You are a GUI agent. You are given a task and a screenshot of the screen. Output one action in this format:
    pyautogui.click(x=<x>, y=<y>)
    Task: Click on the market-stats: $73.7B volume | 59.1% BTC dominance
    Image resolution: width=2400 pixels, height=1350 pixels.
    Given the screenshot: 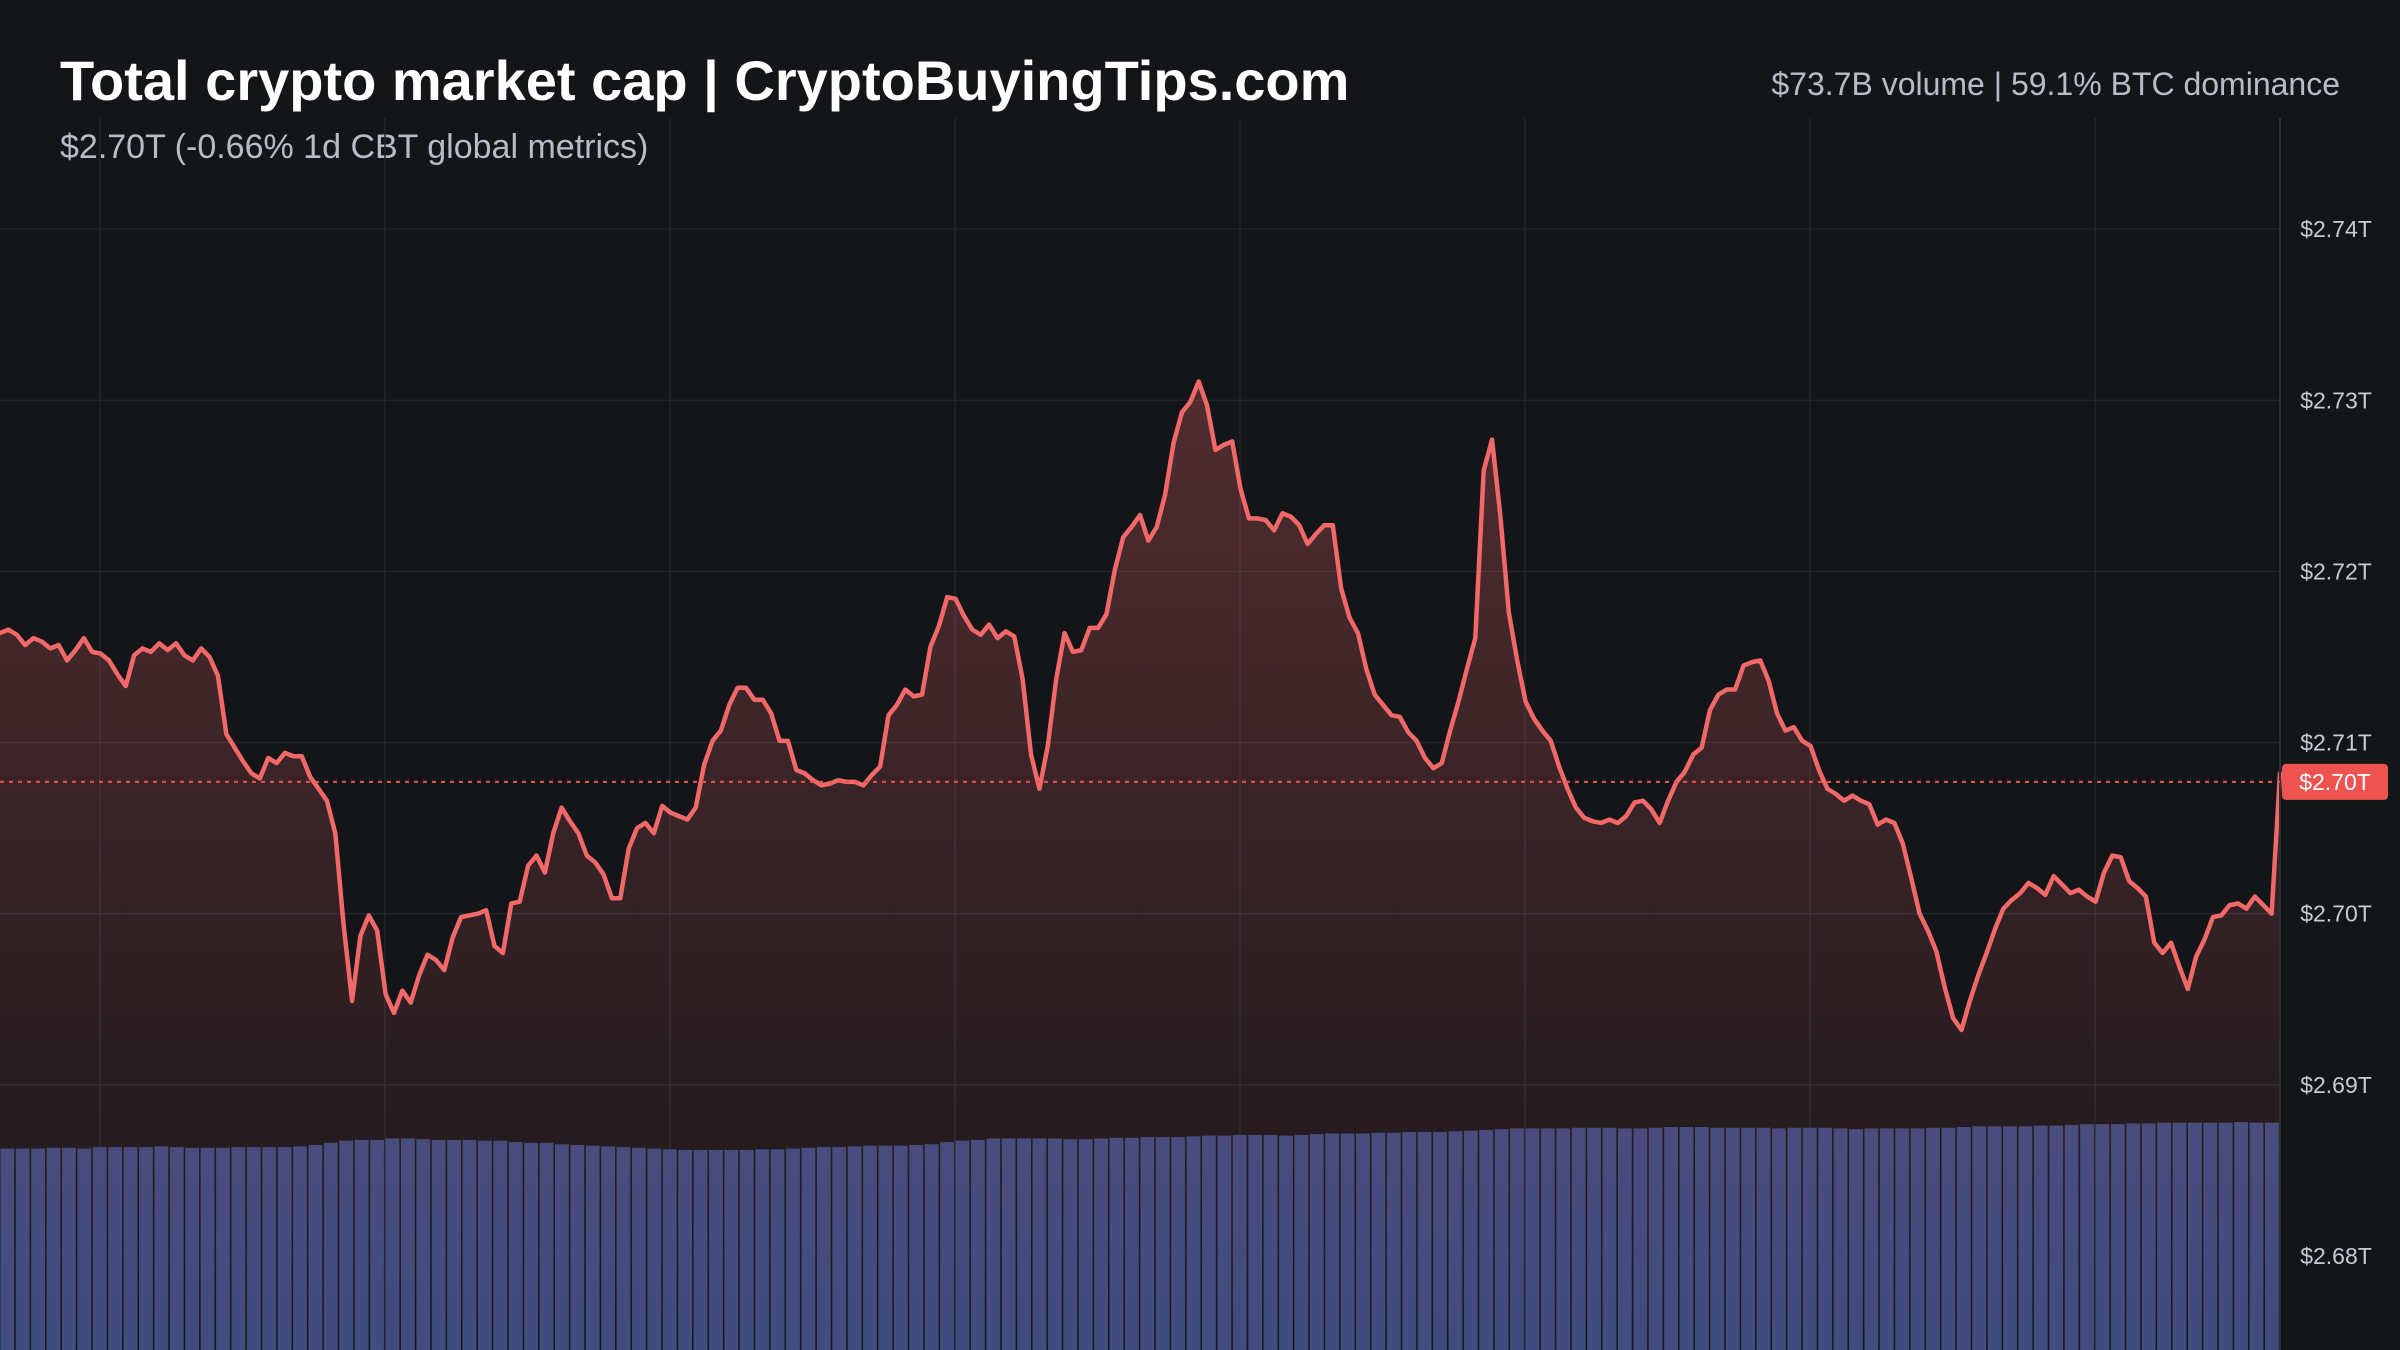 What is the action you would take?
    pyautogui.click(x=2055, y=84)
    